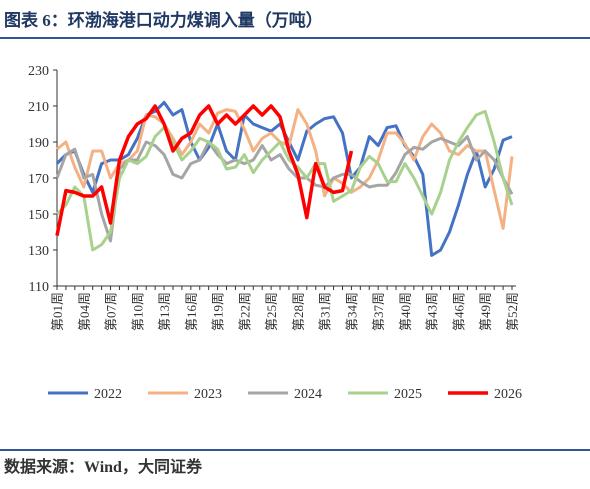  What do you see at coordinates (218, 311) in the screenshot?
I see `x-tick-label: 第19周` at bounding box center [218, 311].